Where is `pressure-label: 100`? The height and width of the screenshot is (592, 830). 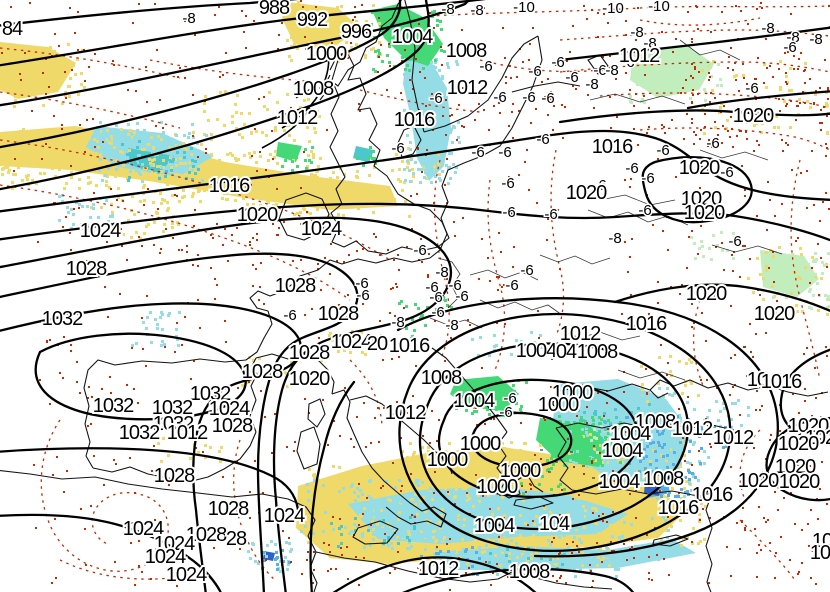
pressure-label: 100 is located at coordinates (554, 524).